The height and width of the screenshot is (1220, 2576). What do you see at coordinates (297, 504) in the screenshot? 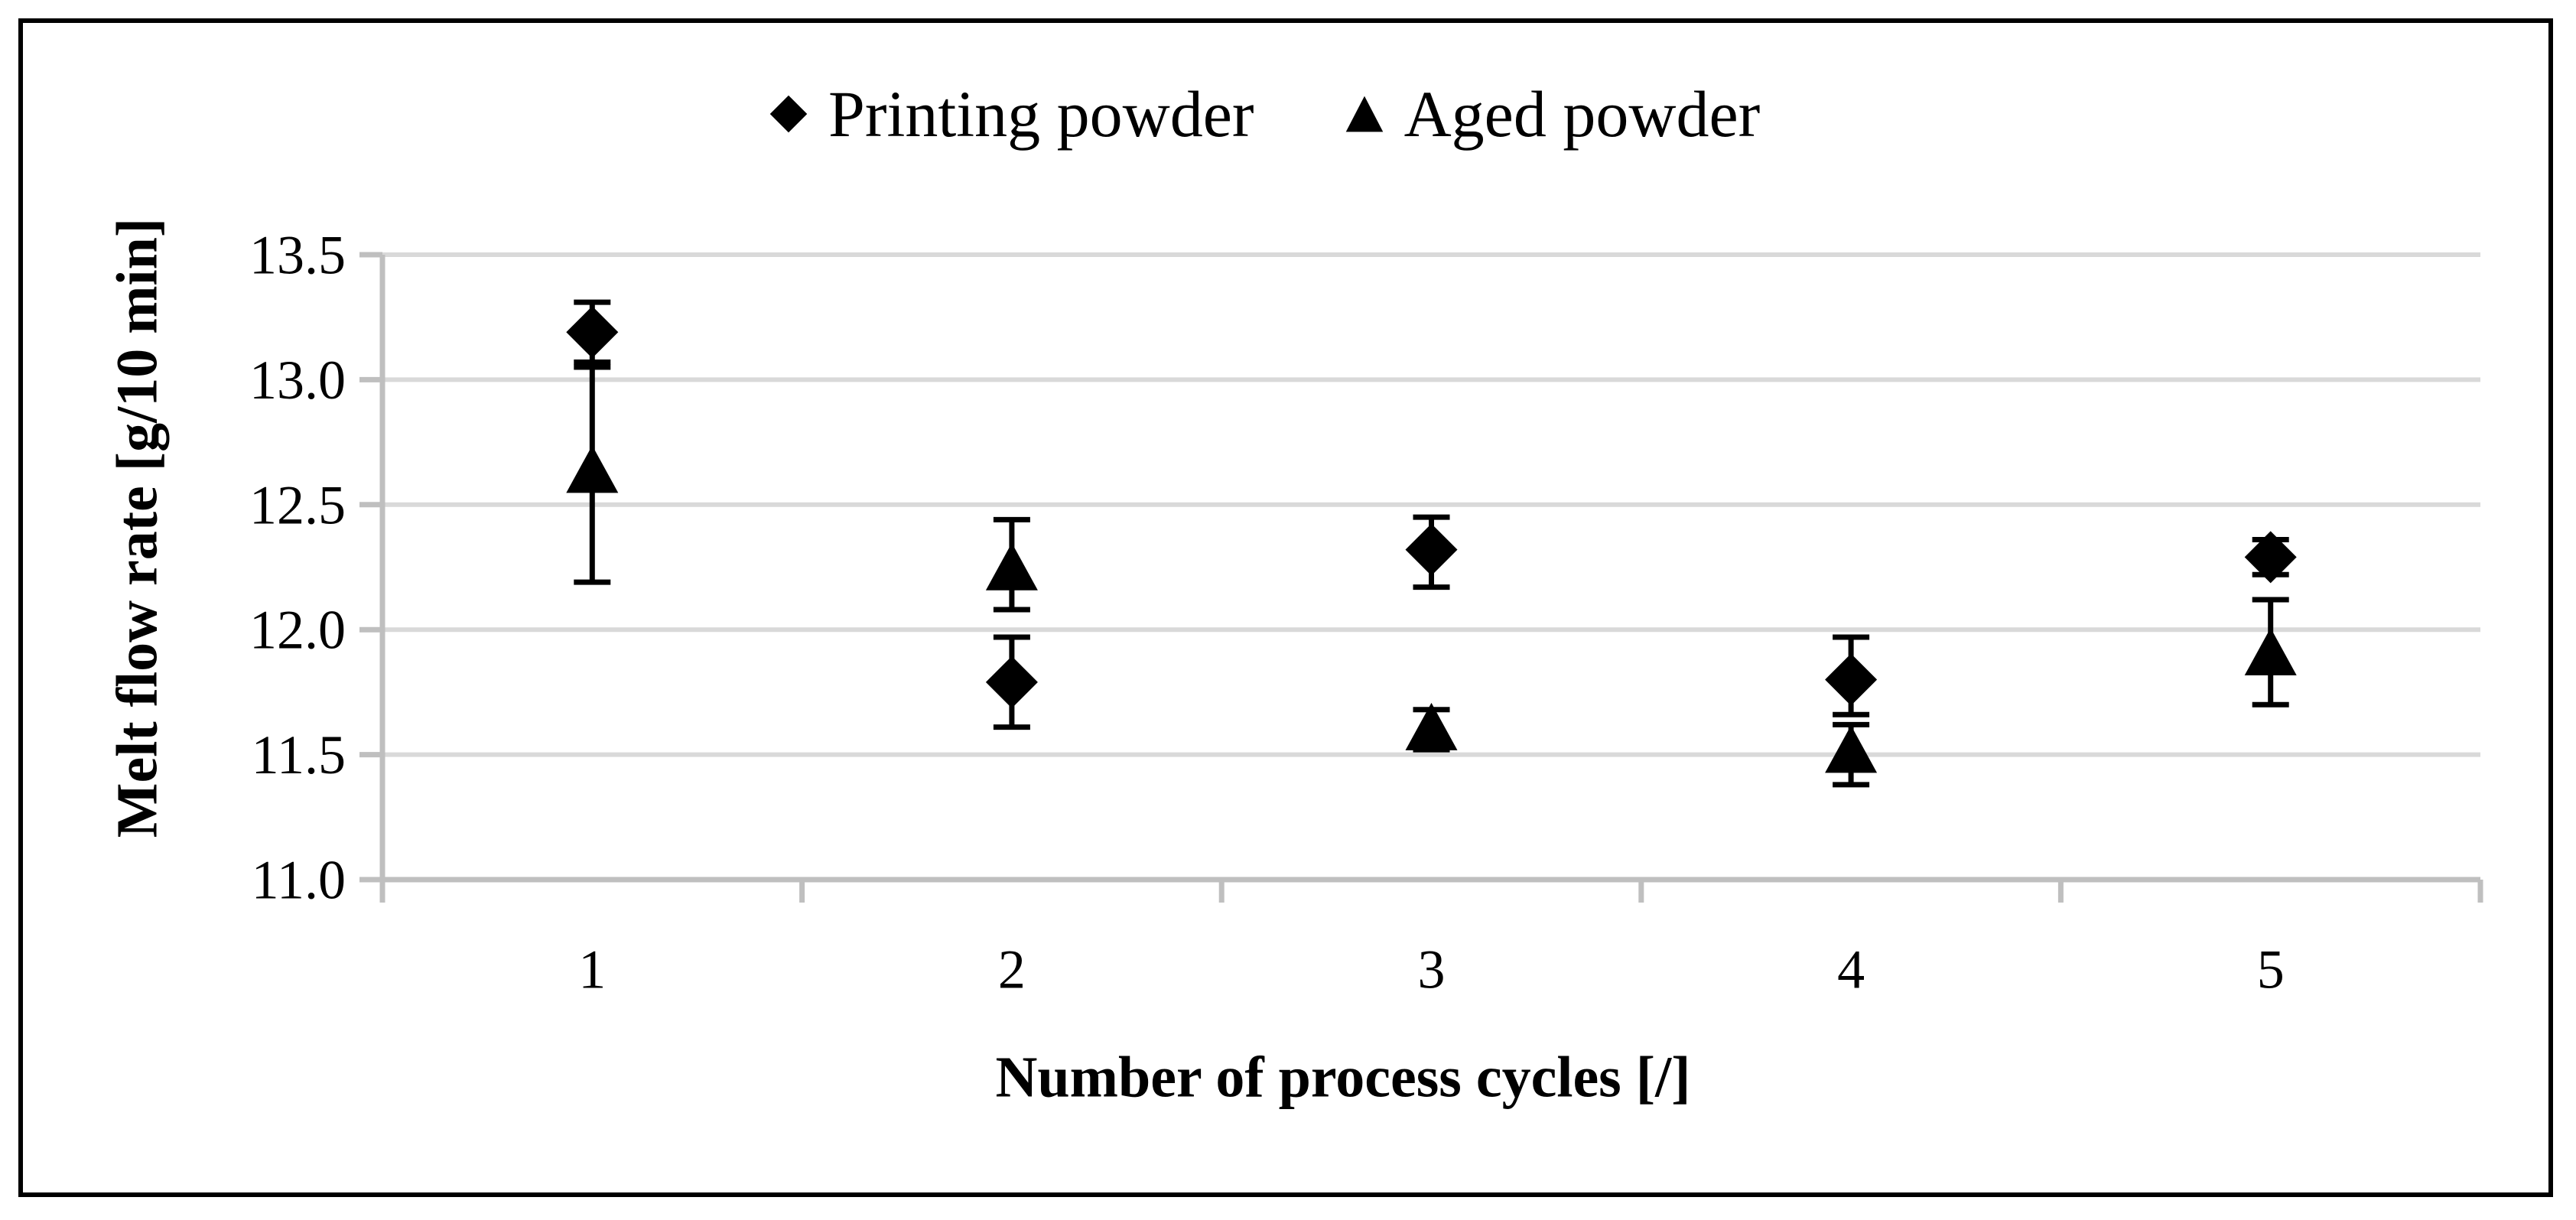
I see `y-tick-label: 12.5` at bounding box center [297, 504].